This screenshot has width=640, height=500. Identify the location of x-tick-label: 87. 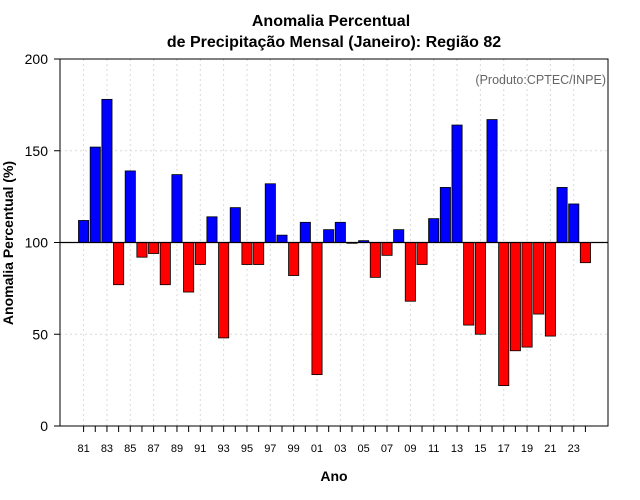
(153, 449).